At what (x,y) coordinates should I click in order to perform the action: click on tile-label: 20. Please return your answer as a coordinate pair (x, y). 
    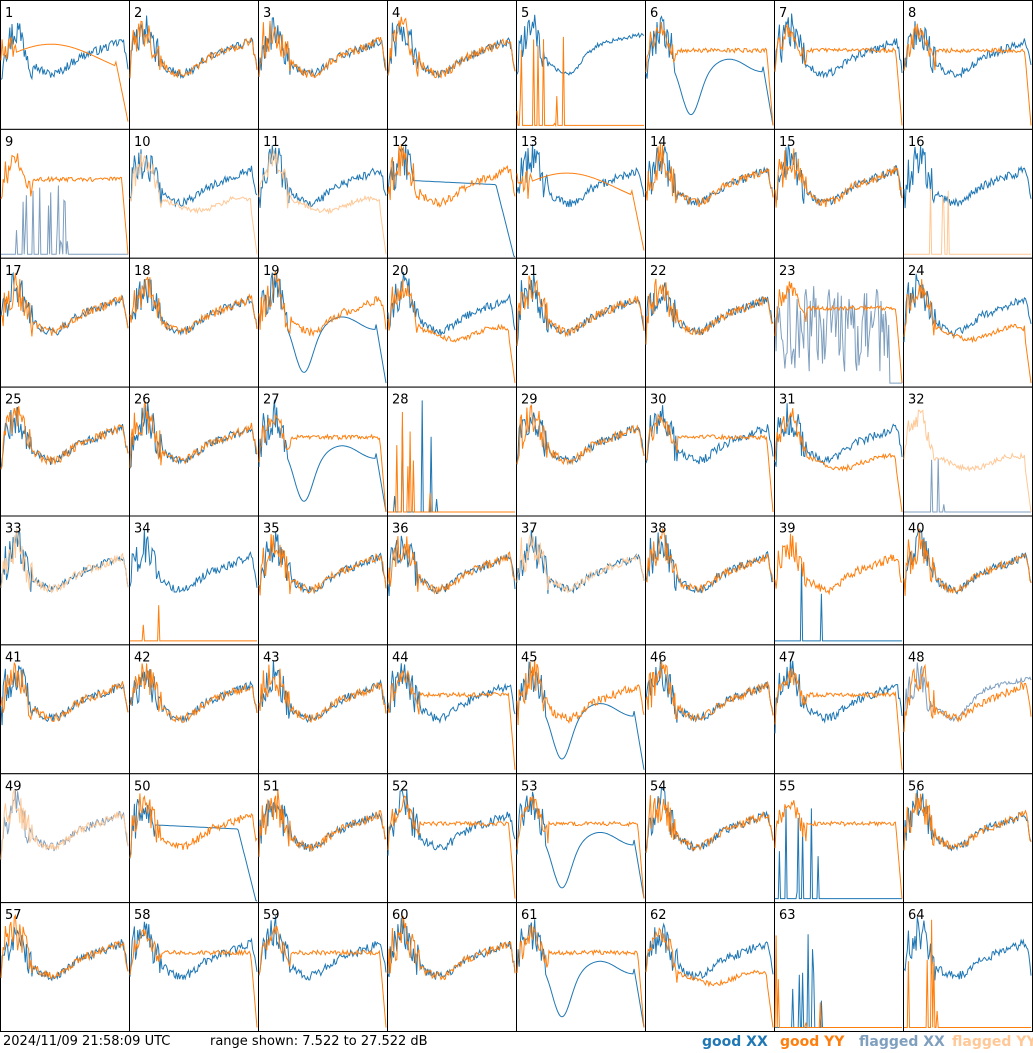
    Looking at the image, I should click on (400, 271).